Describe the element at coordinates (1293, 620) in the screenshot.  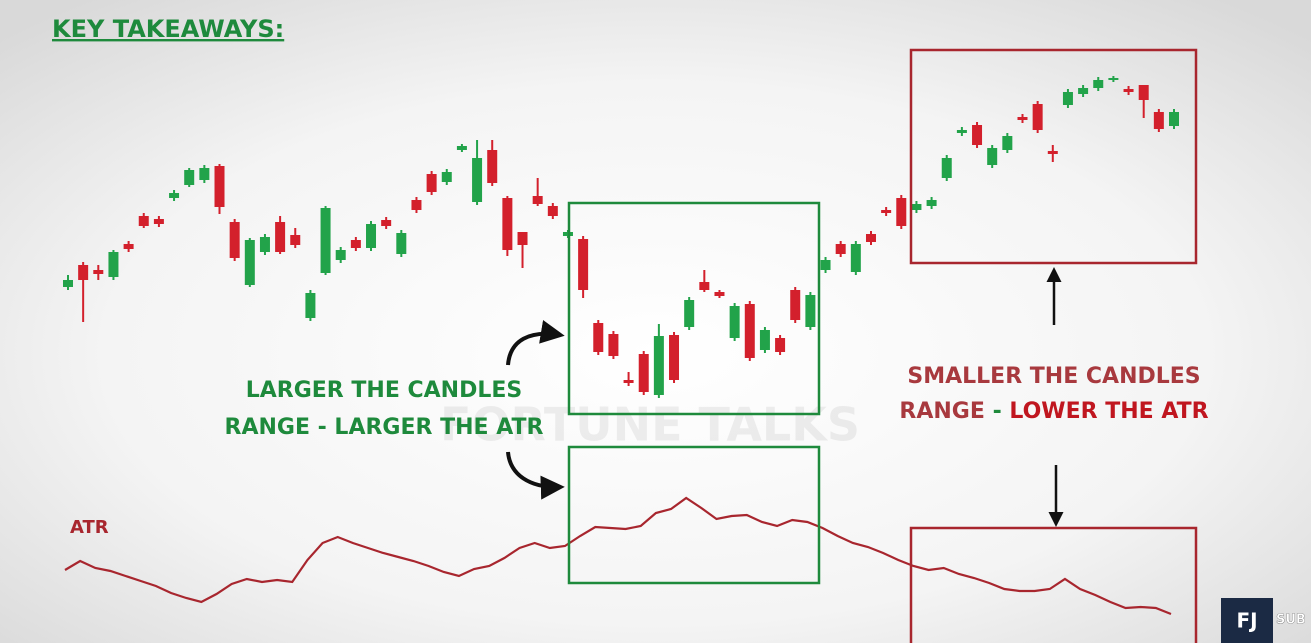
I see `subscribe: SUB SCRIBE` at that location.